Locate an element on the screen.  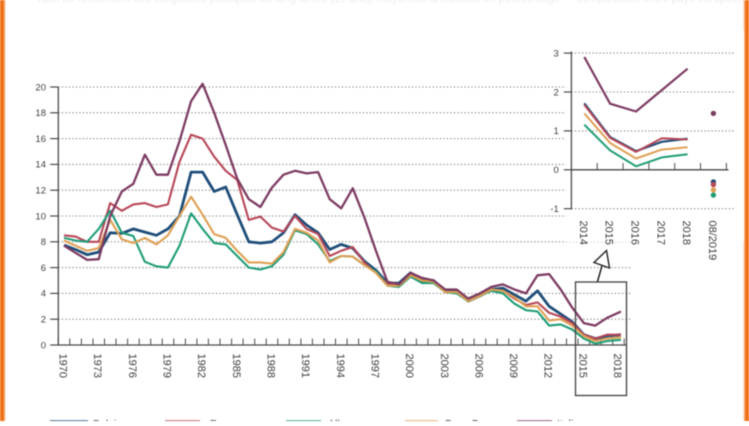
svg-text: 2003 is located at coordinates (444, 366).